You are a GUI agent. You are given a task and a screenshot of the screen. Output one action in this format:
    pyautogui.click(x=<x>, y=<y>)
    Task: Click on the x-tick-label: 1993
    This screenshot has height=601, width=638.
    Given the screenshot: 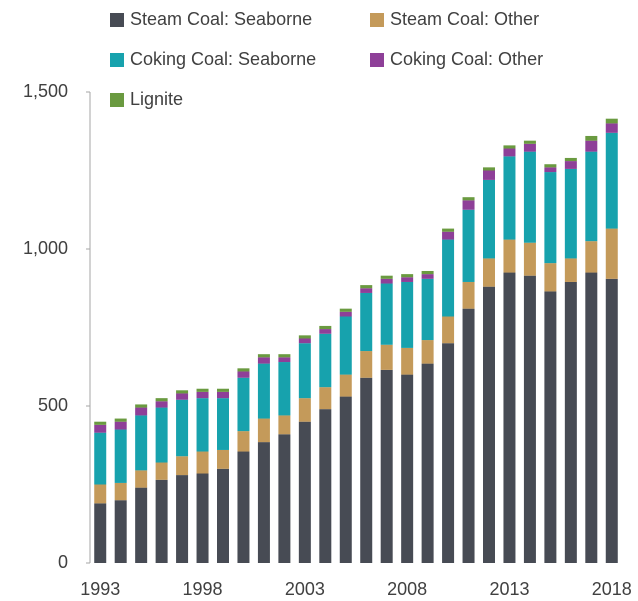 What is the action you would take?
    pyautogui.click(x=100, y=589)
    